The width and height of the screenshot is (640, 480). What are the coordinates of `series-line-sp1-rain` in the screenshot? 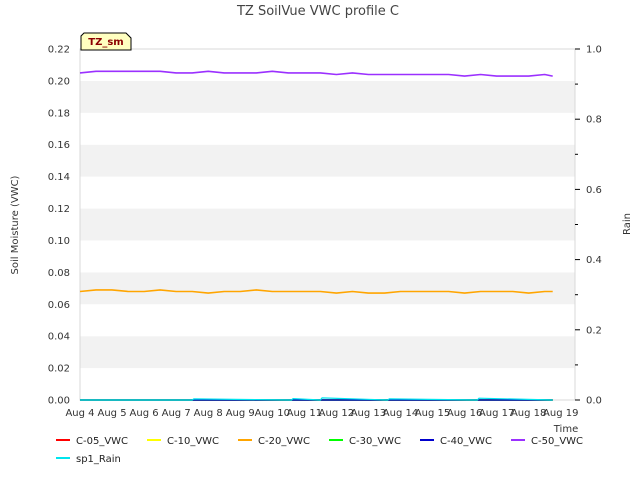 It's located at (316, 399).